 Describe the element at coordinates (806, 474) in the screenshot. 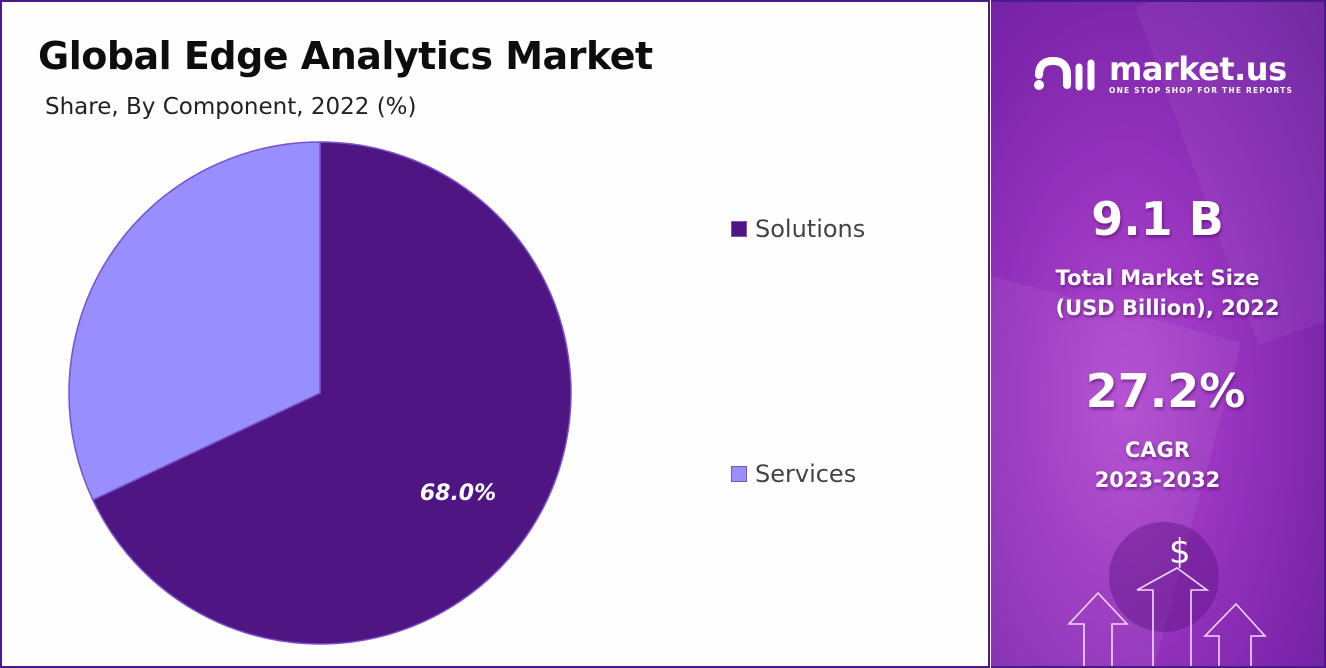

I see `legend-label-services: Services` at that location.